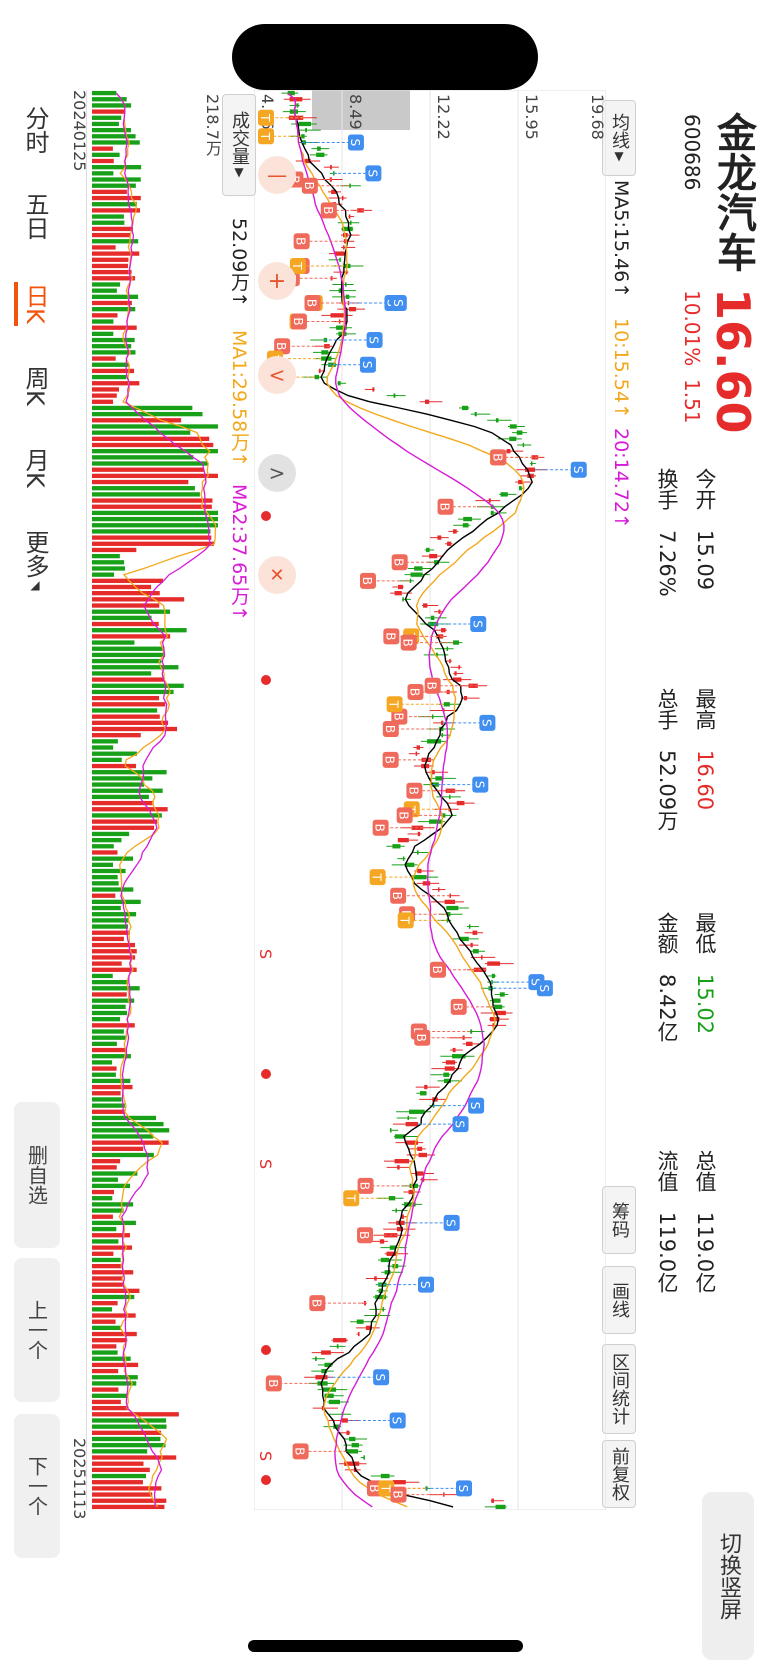  I want to click on tab-five-day: 五日, so click(35, 216).